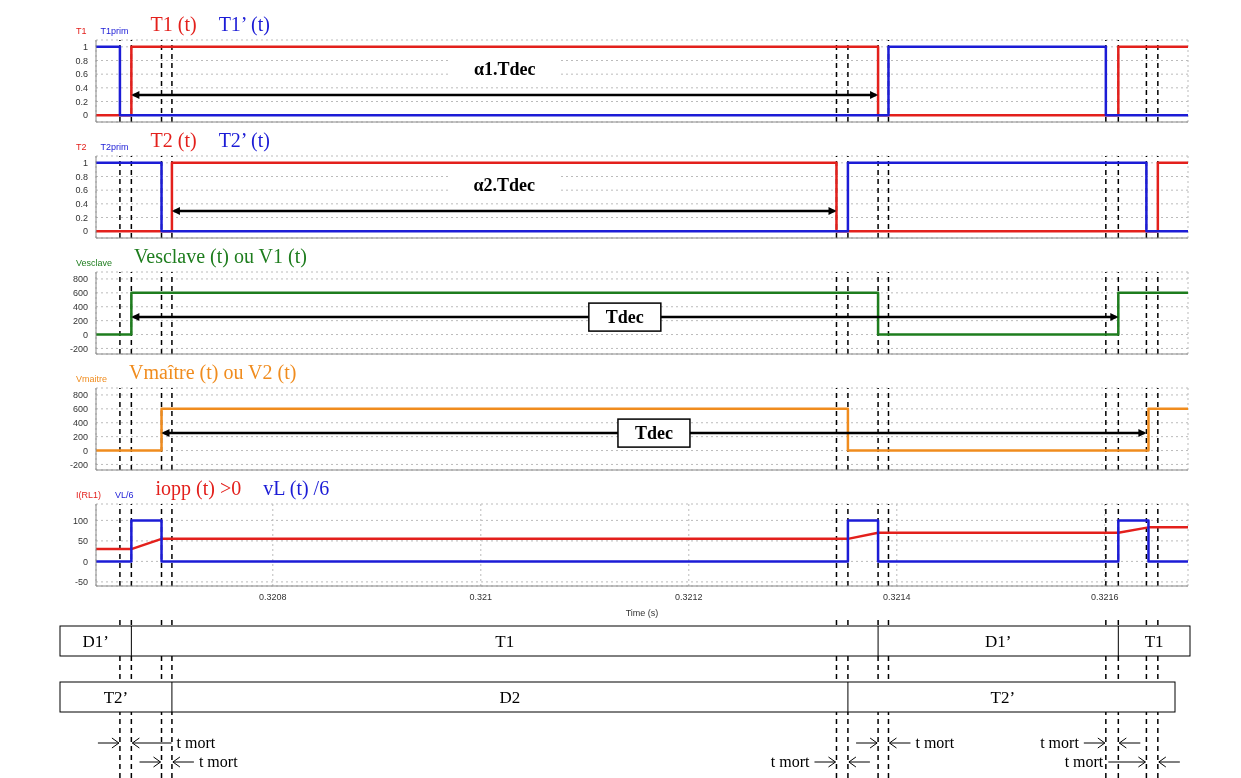  I want to click on text: vL (t) /6, so click(296, 488).